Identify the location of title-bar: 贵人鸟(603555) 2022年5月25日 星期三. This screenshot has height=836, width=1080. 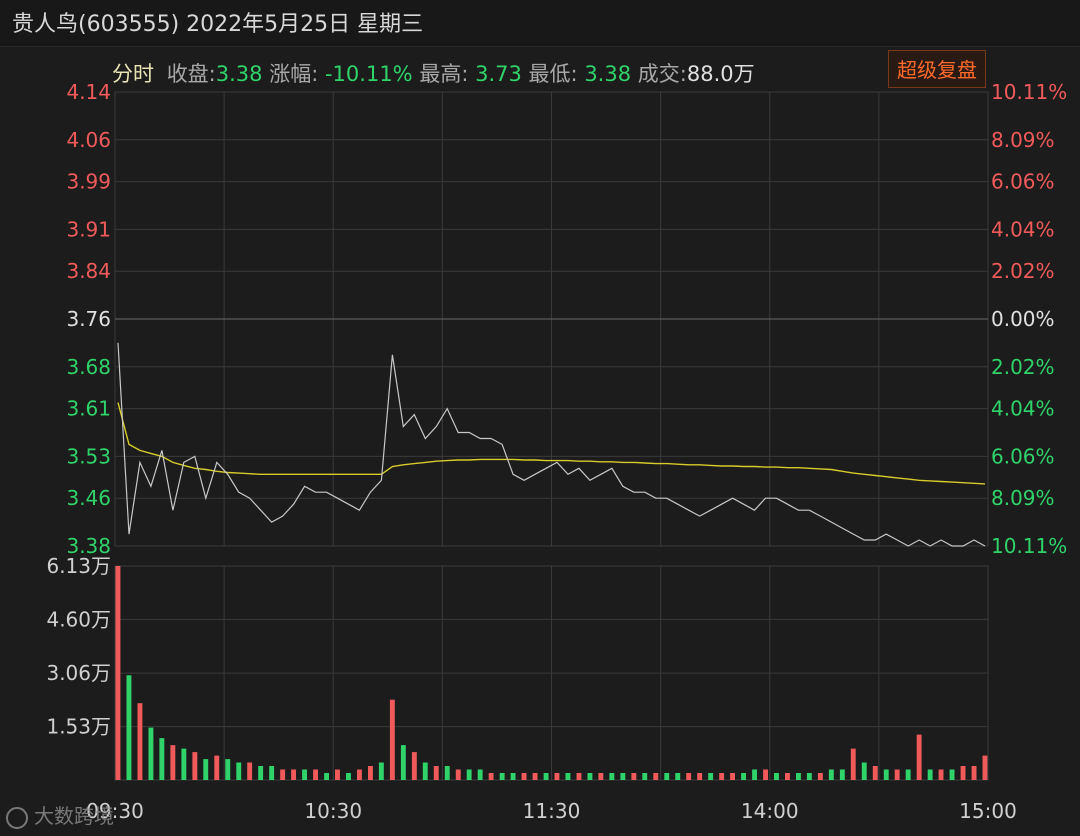
(540, 23).